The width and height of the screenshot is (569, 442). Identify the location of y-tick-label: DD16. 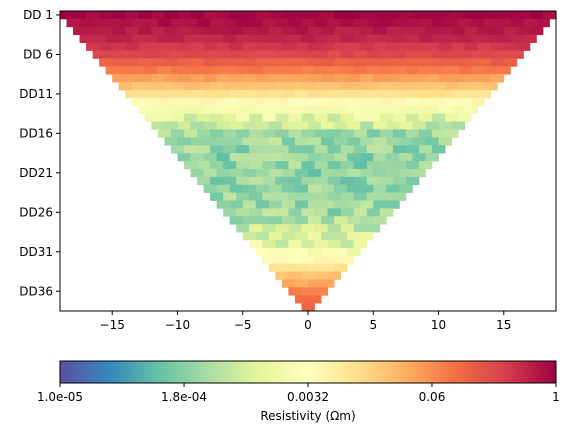
(36, 133).